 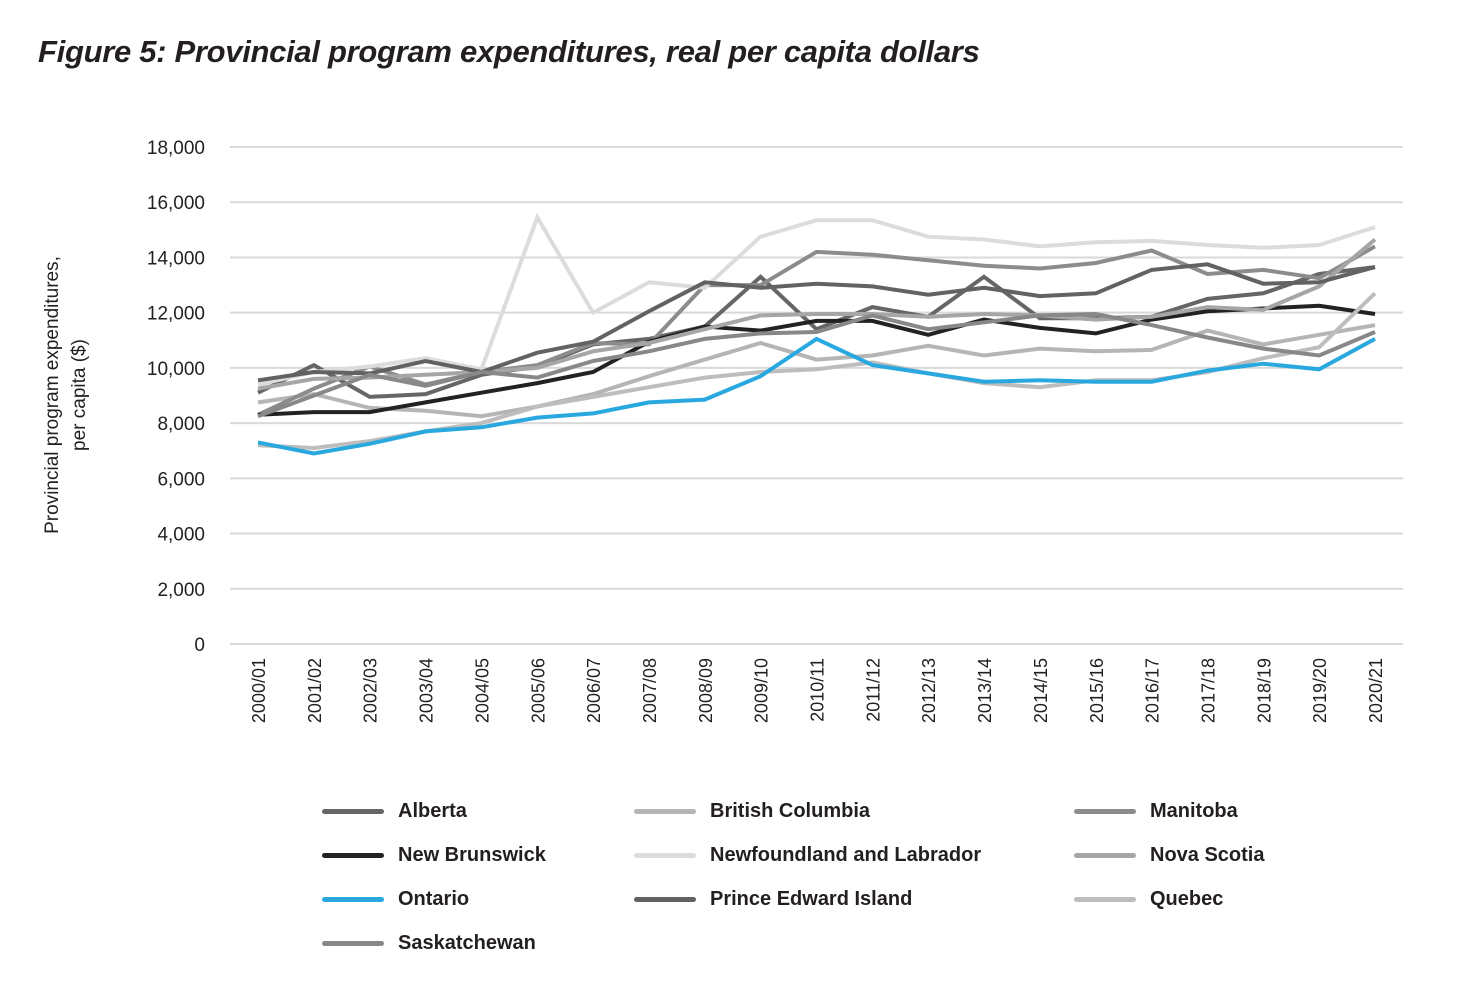 What do you see at coordinates (846, 854) in the screenshot?
I see `legend-label: Newfoundland and Labrador` at bounding box center [846, 854].